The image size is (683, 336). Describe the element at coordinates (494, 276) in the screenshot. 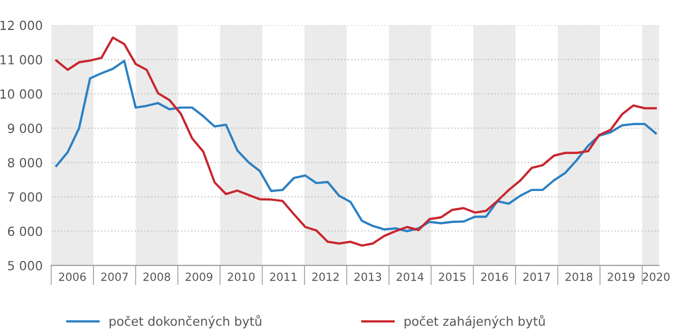

I see `x-tick-label: 2016` at that location.